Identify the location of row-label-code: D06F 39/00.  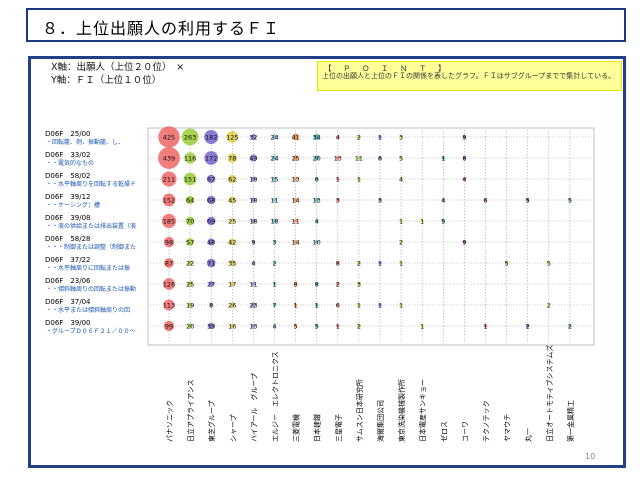
(68, 323).